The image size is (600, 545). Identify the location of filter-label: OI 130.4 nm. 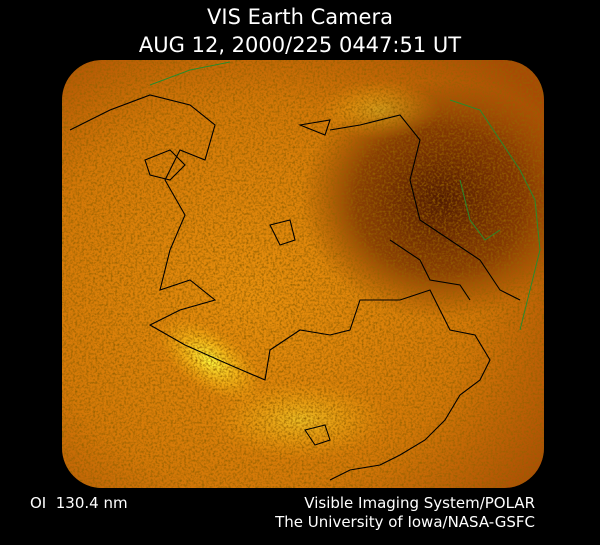
(79, 503).